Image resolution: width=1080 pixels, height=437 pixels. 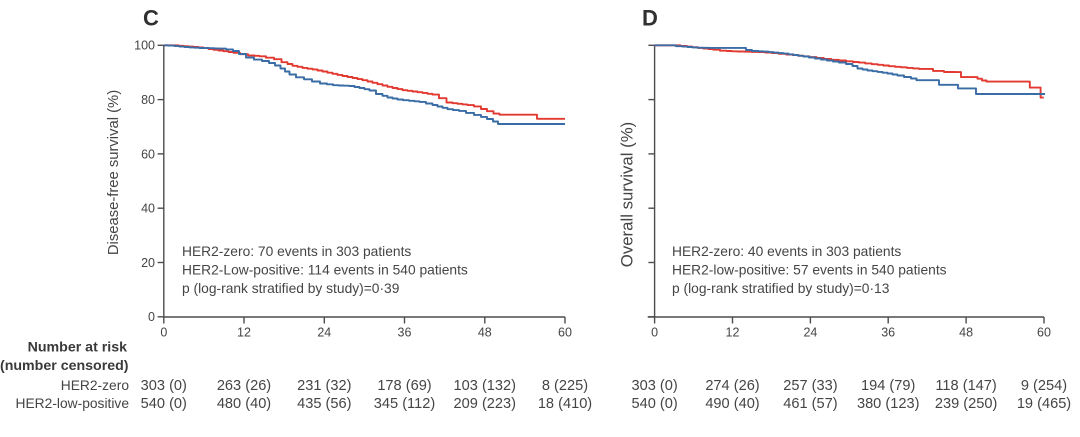 What do you see at coordinates (404, 386) in the screenshot?
I see `svg-text: 178 (69)` at bounding box center [404, 386].